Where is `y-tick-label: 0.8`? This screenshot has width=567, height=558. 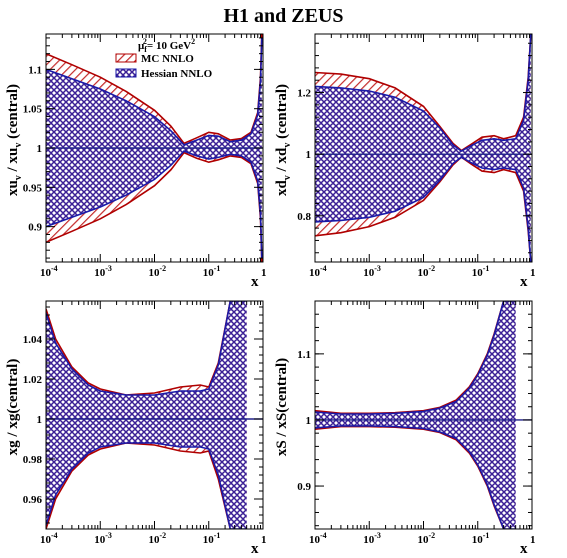 y-tick-label: 0.8 is located at coordinates (304, 217).